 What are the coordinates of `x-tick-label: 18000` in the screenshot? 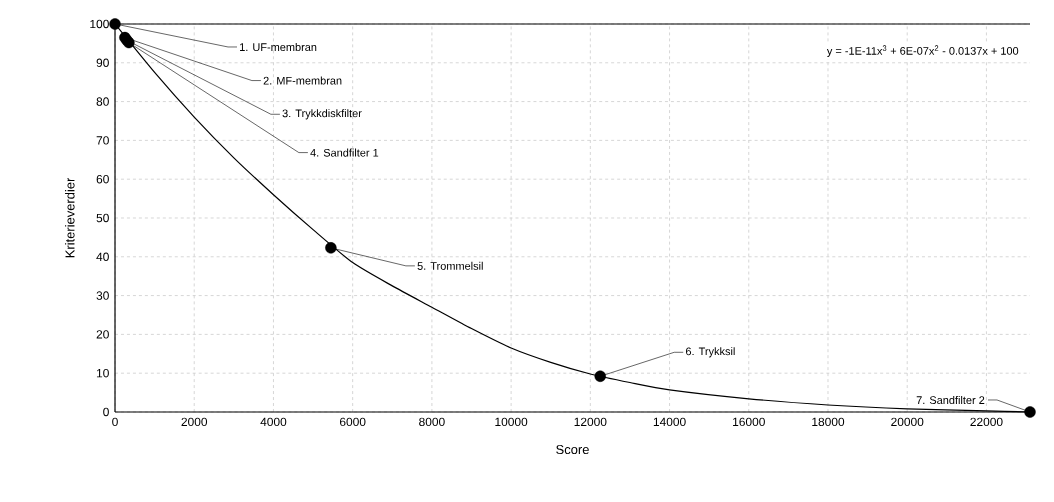 It's located at (828, 422).